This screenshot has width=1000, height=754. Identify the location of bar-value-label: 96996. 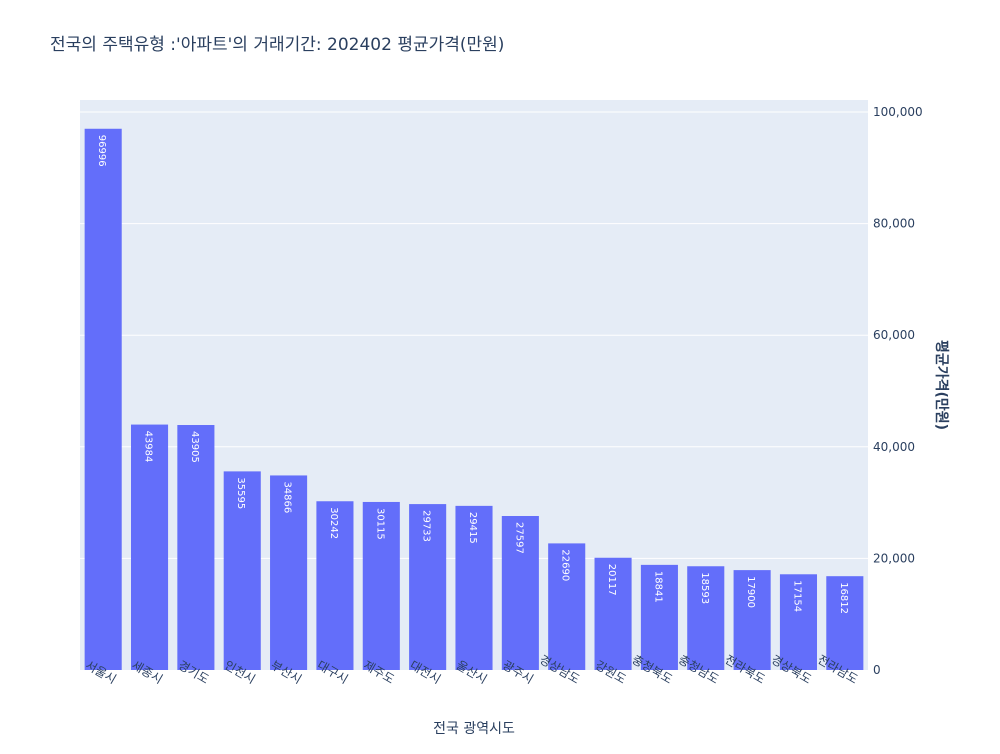
(101, 151).